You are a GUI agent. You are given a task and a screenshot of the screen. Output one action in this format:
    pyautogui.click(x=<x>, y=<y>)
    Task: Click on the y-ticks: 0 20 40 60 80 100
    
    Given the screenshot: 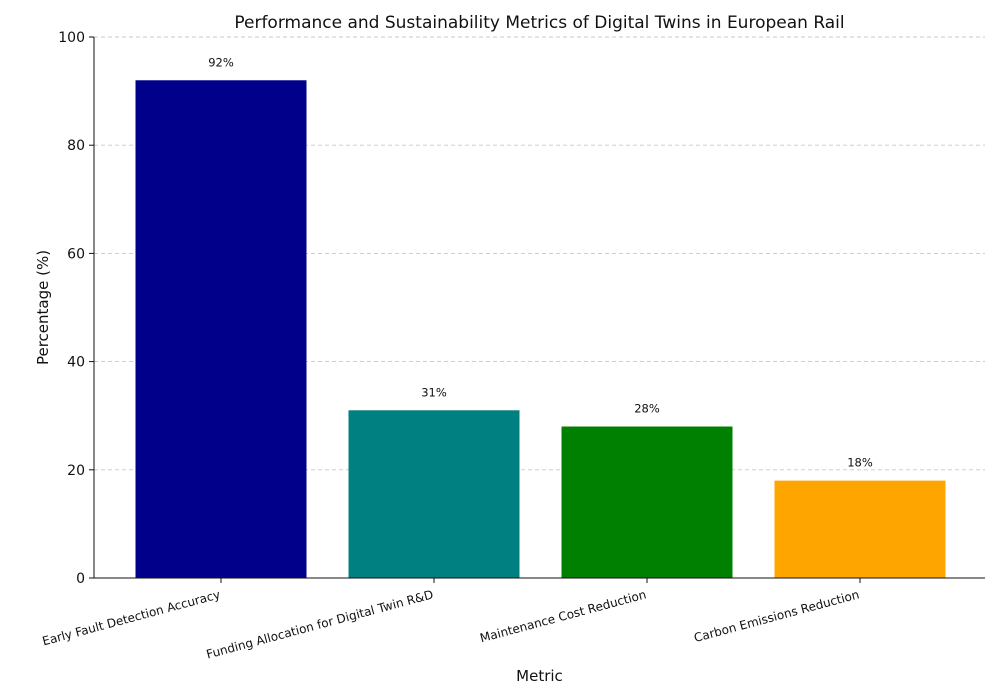 What is the action you would take?
    pyautogui.click(x=76, y=308)
    